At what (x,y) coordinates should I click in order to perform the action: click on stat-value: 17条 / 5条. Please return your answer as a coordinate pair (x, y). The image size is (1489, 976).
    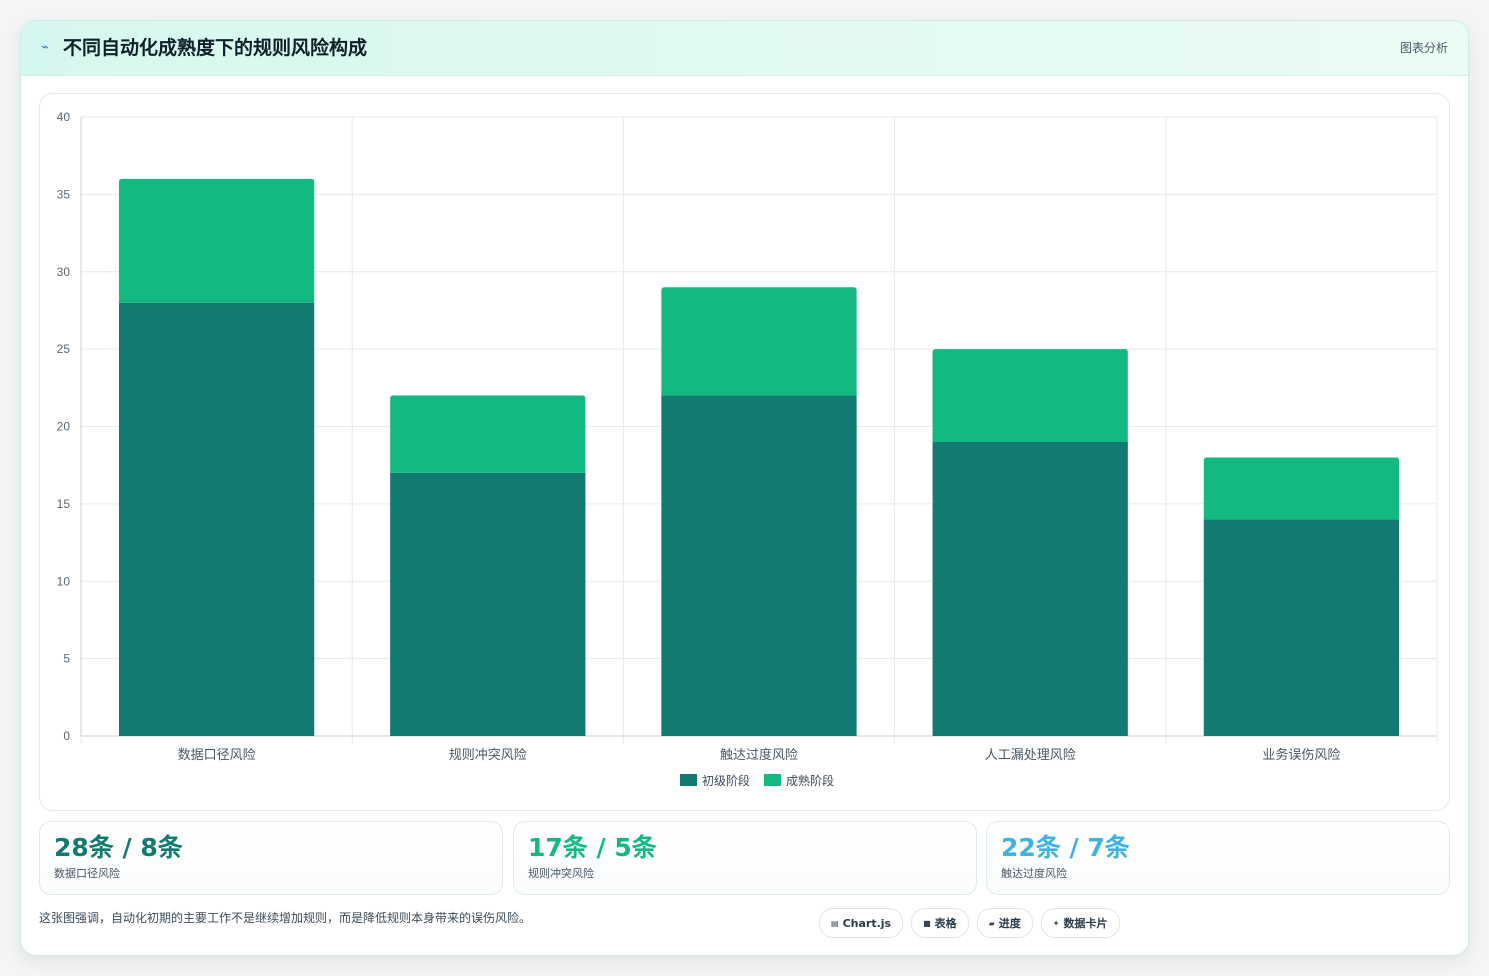
    Looking at the image, I should click on (592, 847).